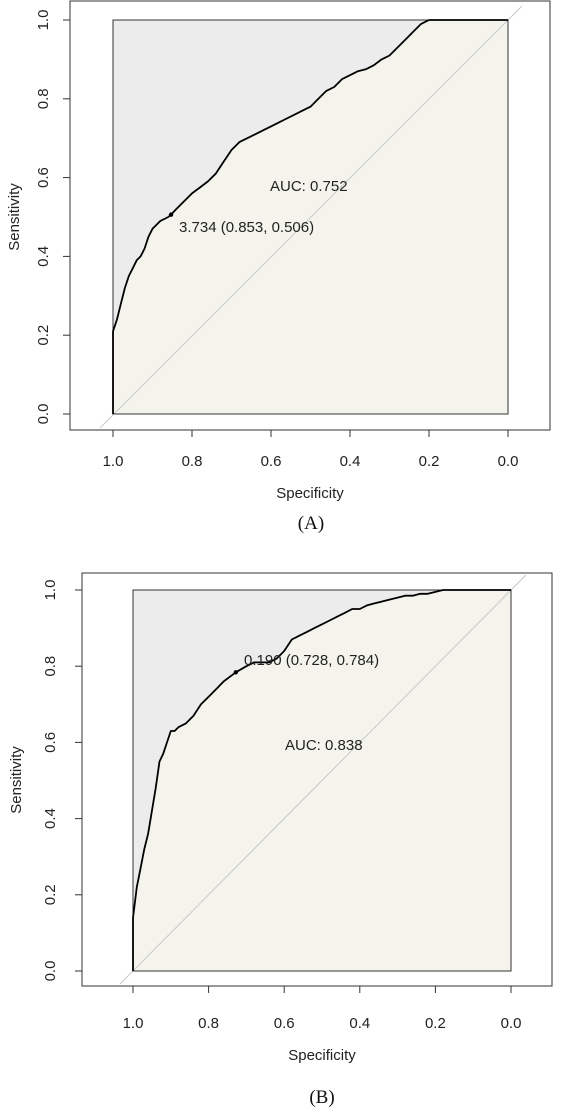 The height and width of the screenshot is (1115, 566). What do you see at coordinates (171, 214) in the screenshot?
I see `panel-a-threshold-point` at bounding box center [171, 214].